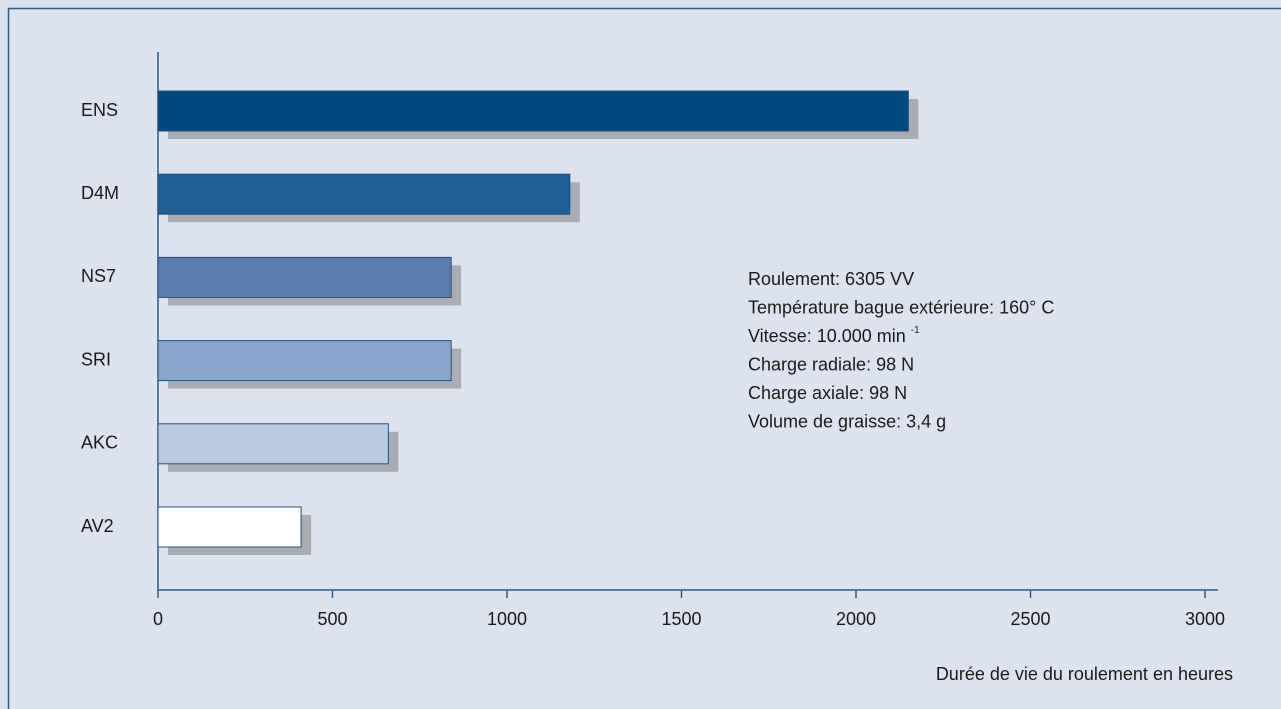  Describe the element at coordinates (97, 526) in the screenshot. I see `y-tick-label: AV2` at that location.